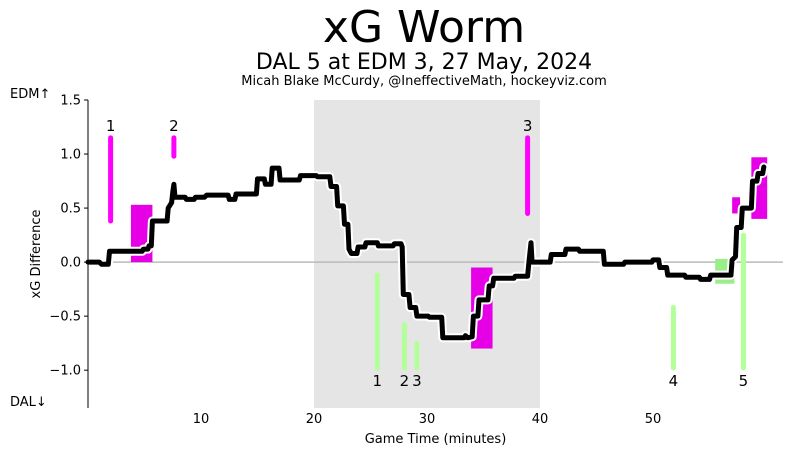 This screenshot has height=455, width=794. I want to click on edm-direction-label: EDM↑, so click(30, 94).